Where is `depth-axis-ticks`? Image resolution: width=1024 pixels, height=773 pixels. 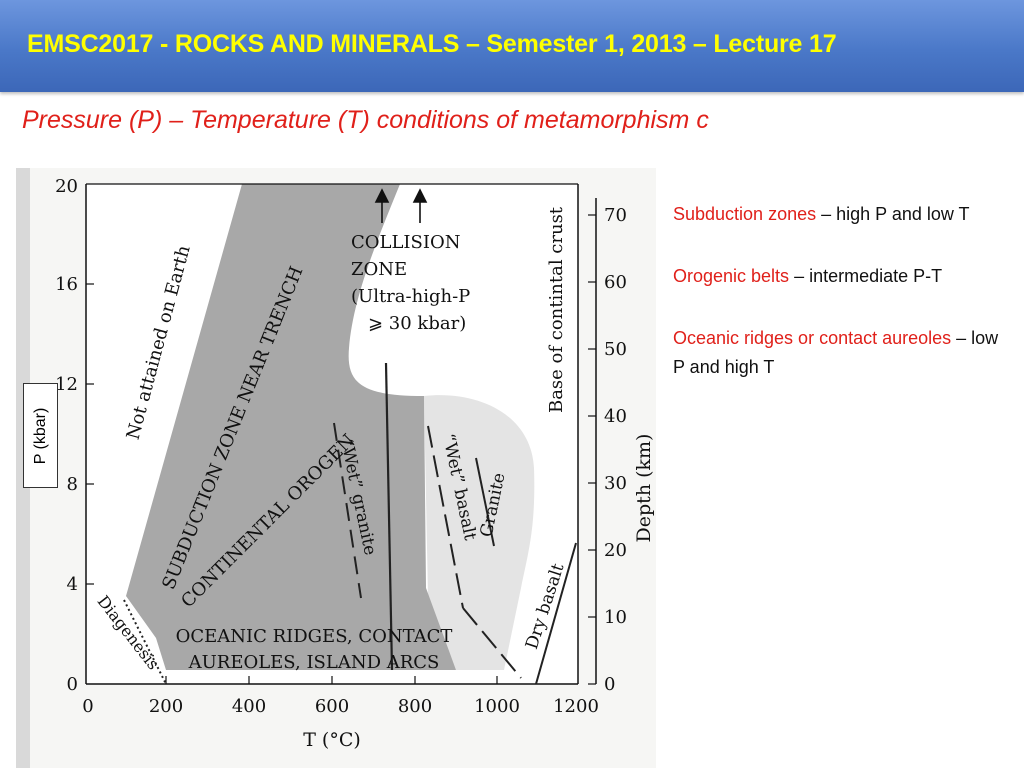
depth-axis-ticks is located at coordinates (592, 449).